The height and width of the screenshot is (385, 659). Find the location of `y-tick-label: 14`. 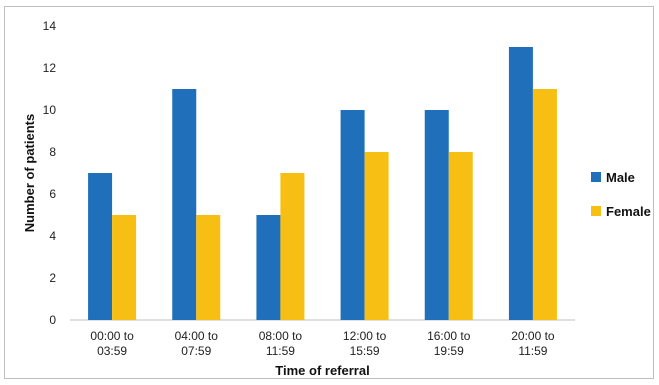

y-tick-label: 14 is located at coordinates (50, 26).